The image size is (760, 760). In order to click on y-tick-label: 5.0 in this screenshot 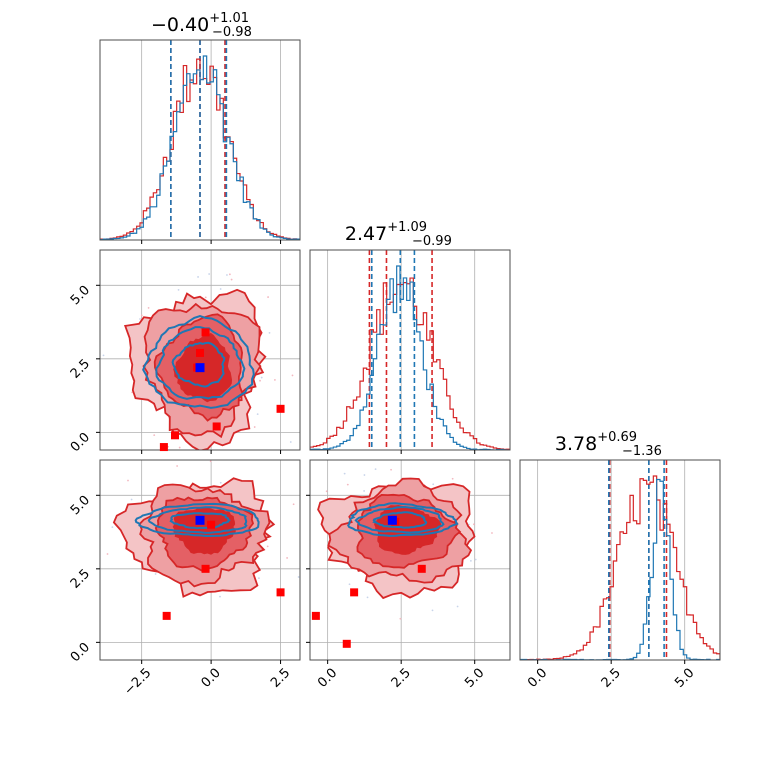, I will do `click(80, 295)`.